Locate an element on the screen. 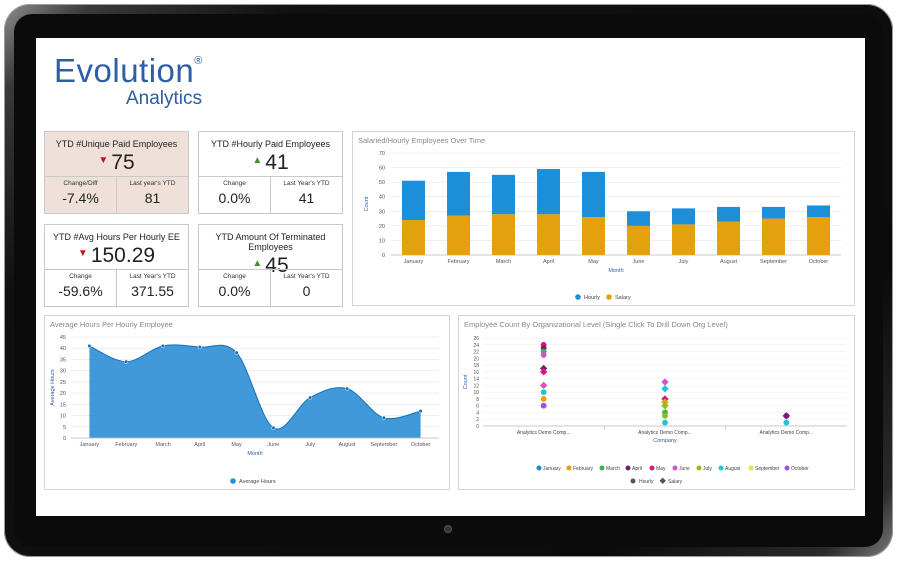 Image resolution: width=897 pixels, height=561 pixels. arrow-down-icon: ▼ is located at coordinates (82, 254).